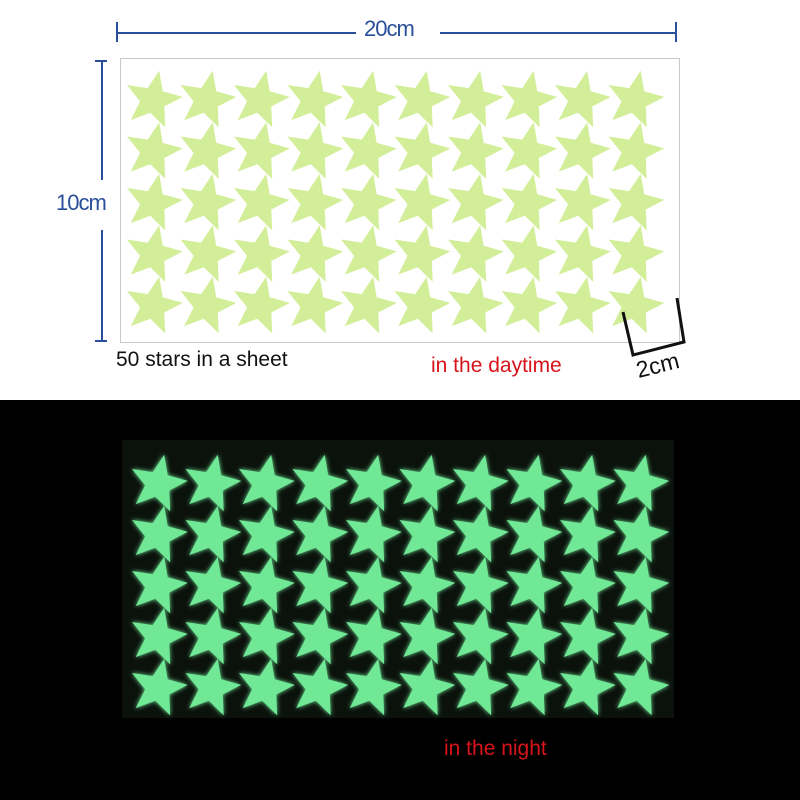  What do you see at coordinates (102, 120) in the screenshot?
I see `height-dimension-line-top` at bounding box center [102, 120].